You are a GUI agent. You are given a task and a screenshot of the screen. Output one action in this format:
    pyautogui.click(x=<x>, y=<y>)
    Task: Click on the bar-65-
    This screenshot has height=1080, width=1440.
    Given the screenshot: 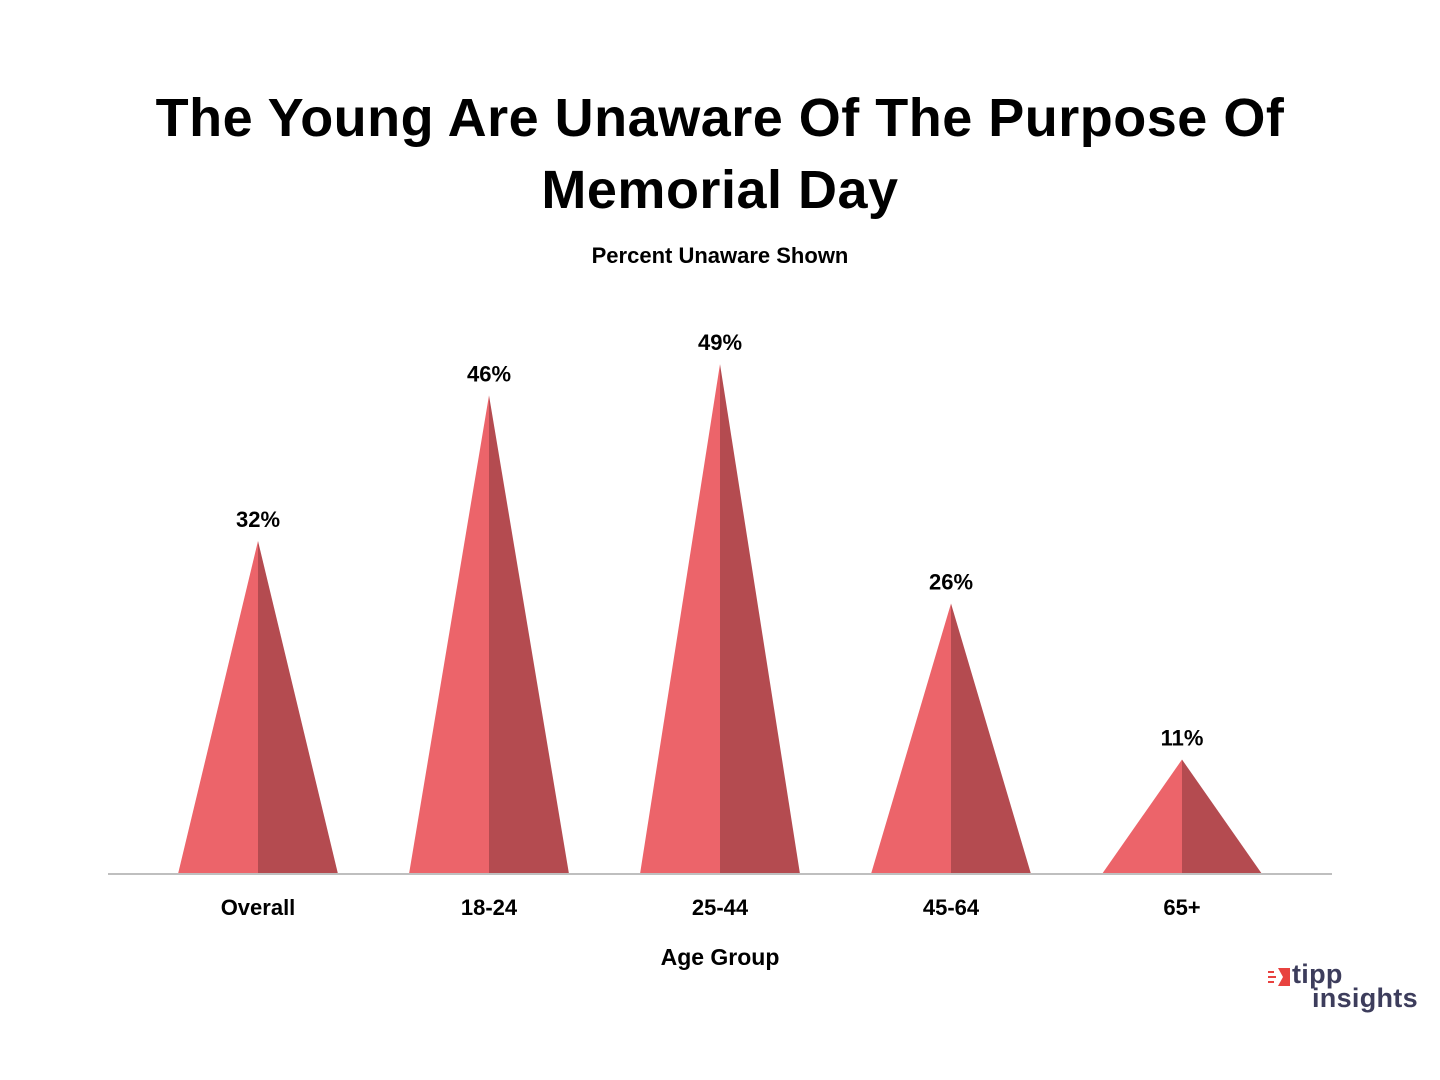 What is the action you would take?
    pyautogui.click(x=1182, y=816)
    